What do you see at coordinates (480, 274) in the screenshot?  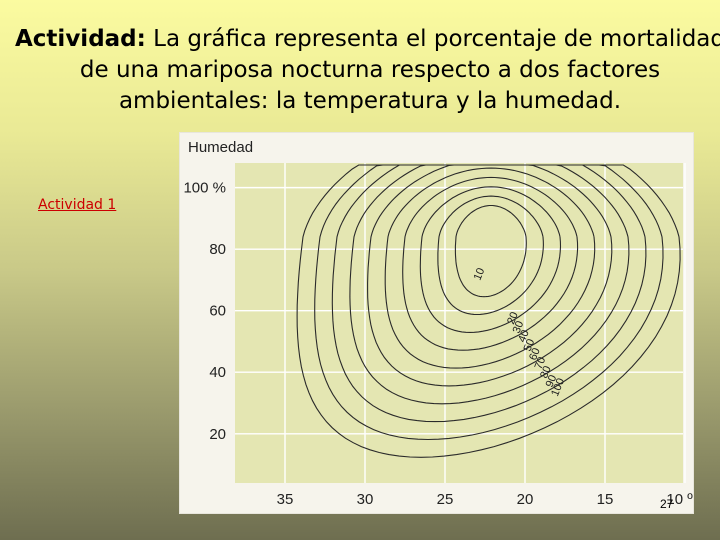 I see `contour-label: 10` at bounding box center [480, 274].